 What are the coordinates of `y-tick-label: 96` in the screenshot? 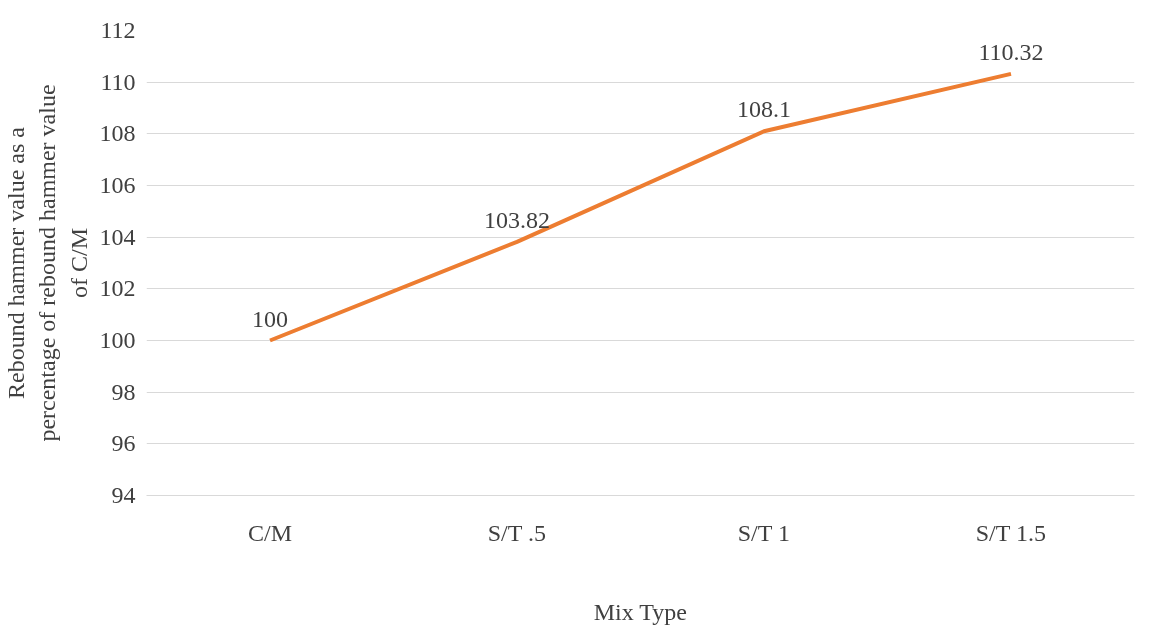 It's located at (123, 443).